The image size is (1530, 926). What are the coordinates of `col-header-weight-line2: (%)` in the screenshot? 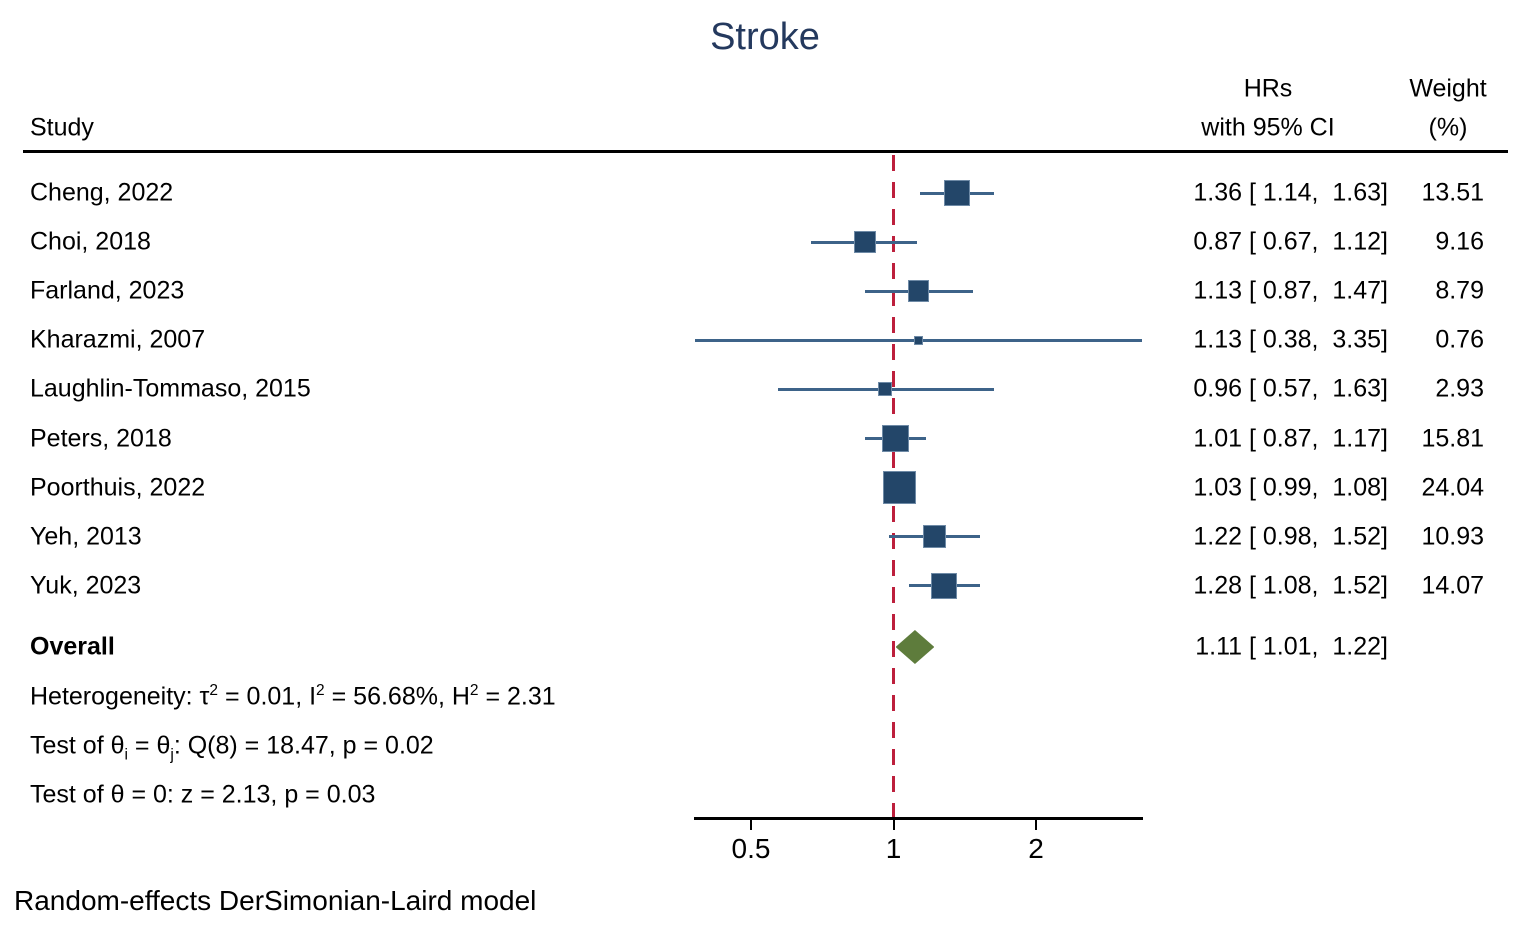 It's located at (1448, 127).